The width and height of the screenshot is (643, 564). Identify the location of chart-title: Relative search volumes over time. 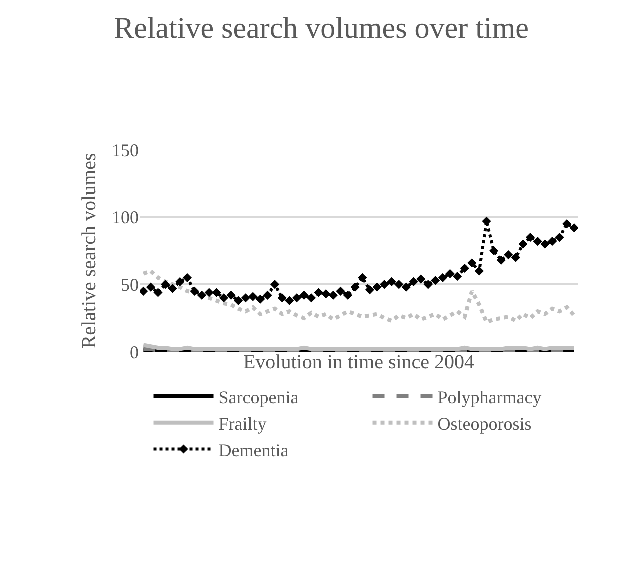
(321, 28).